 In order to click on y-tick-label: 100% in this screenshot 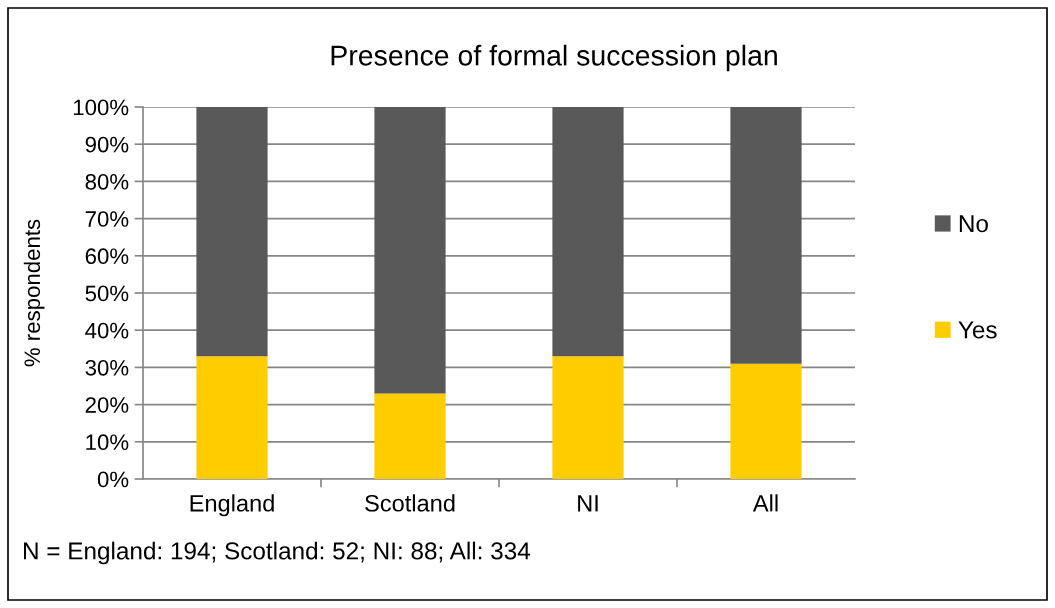, I will do `click(101, 107)`.